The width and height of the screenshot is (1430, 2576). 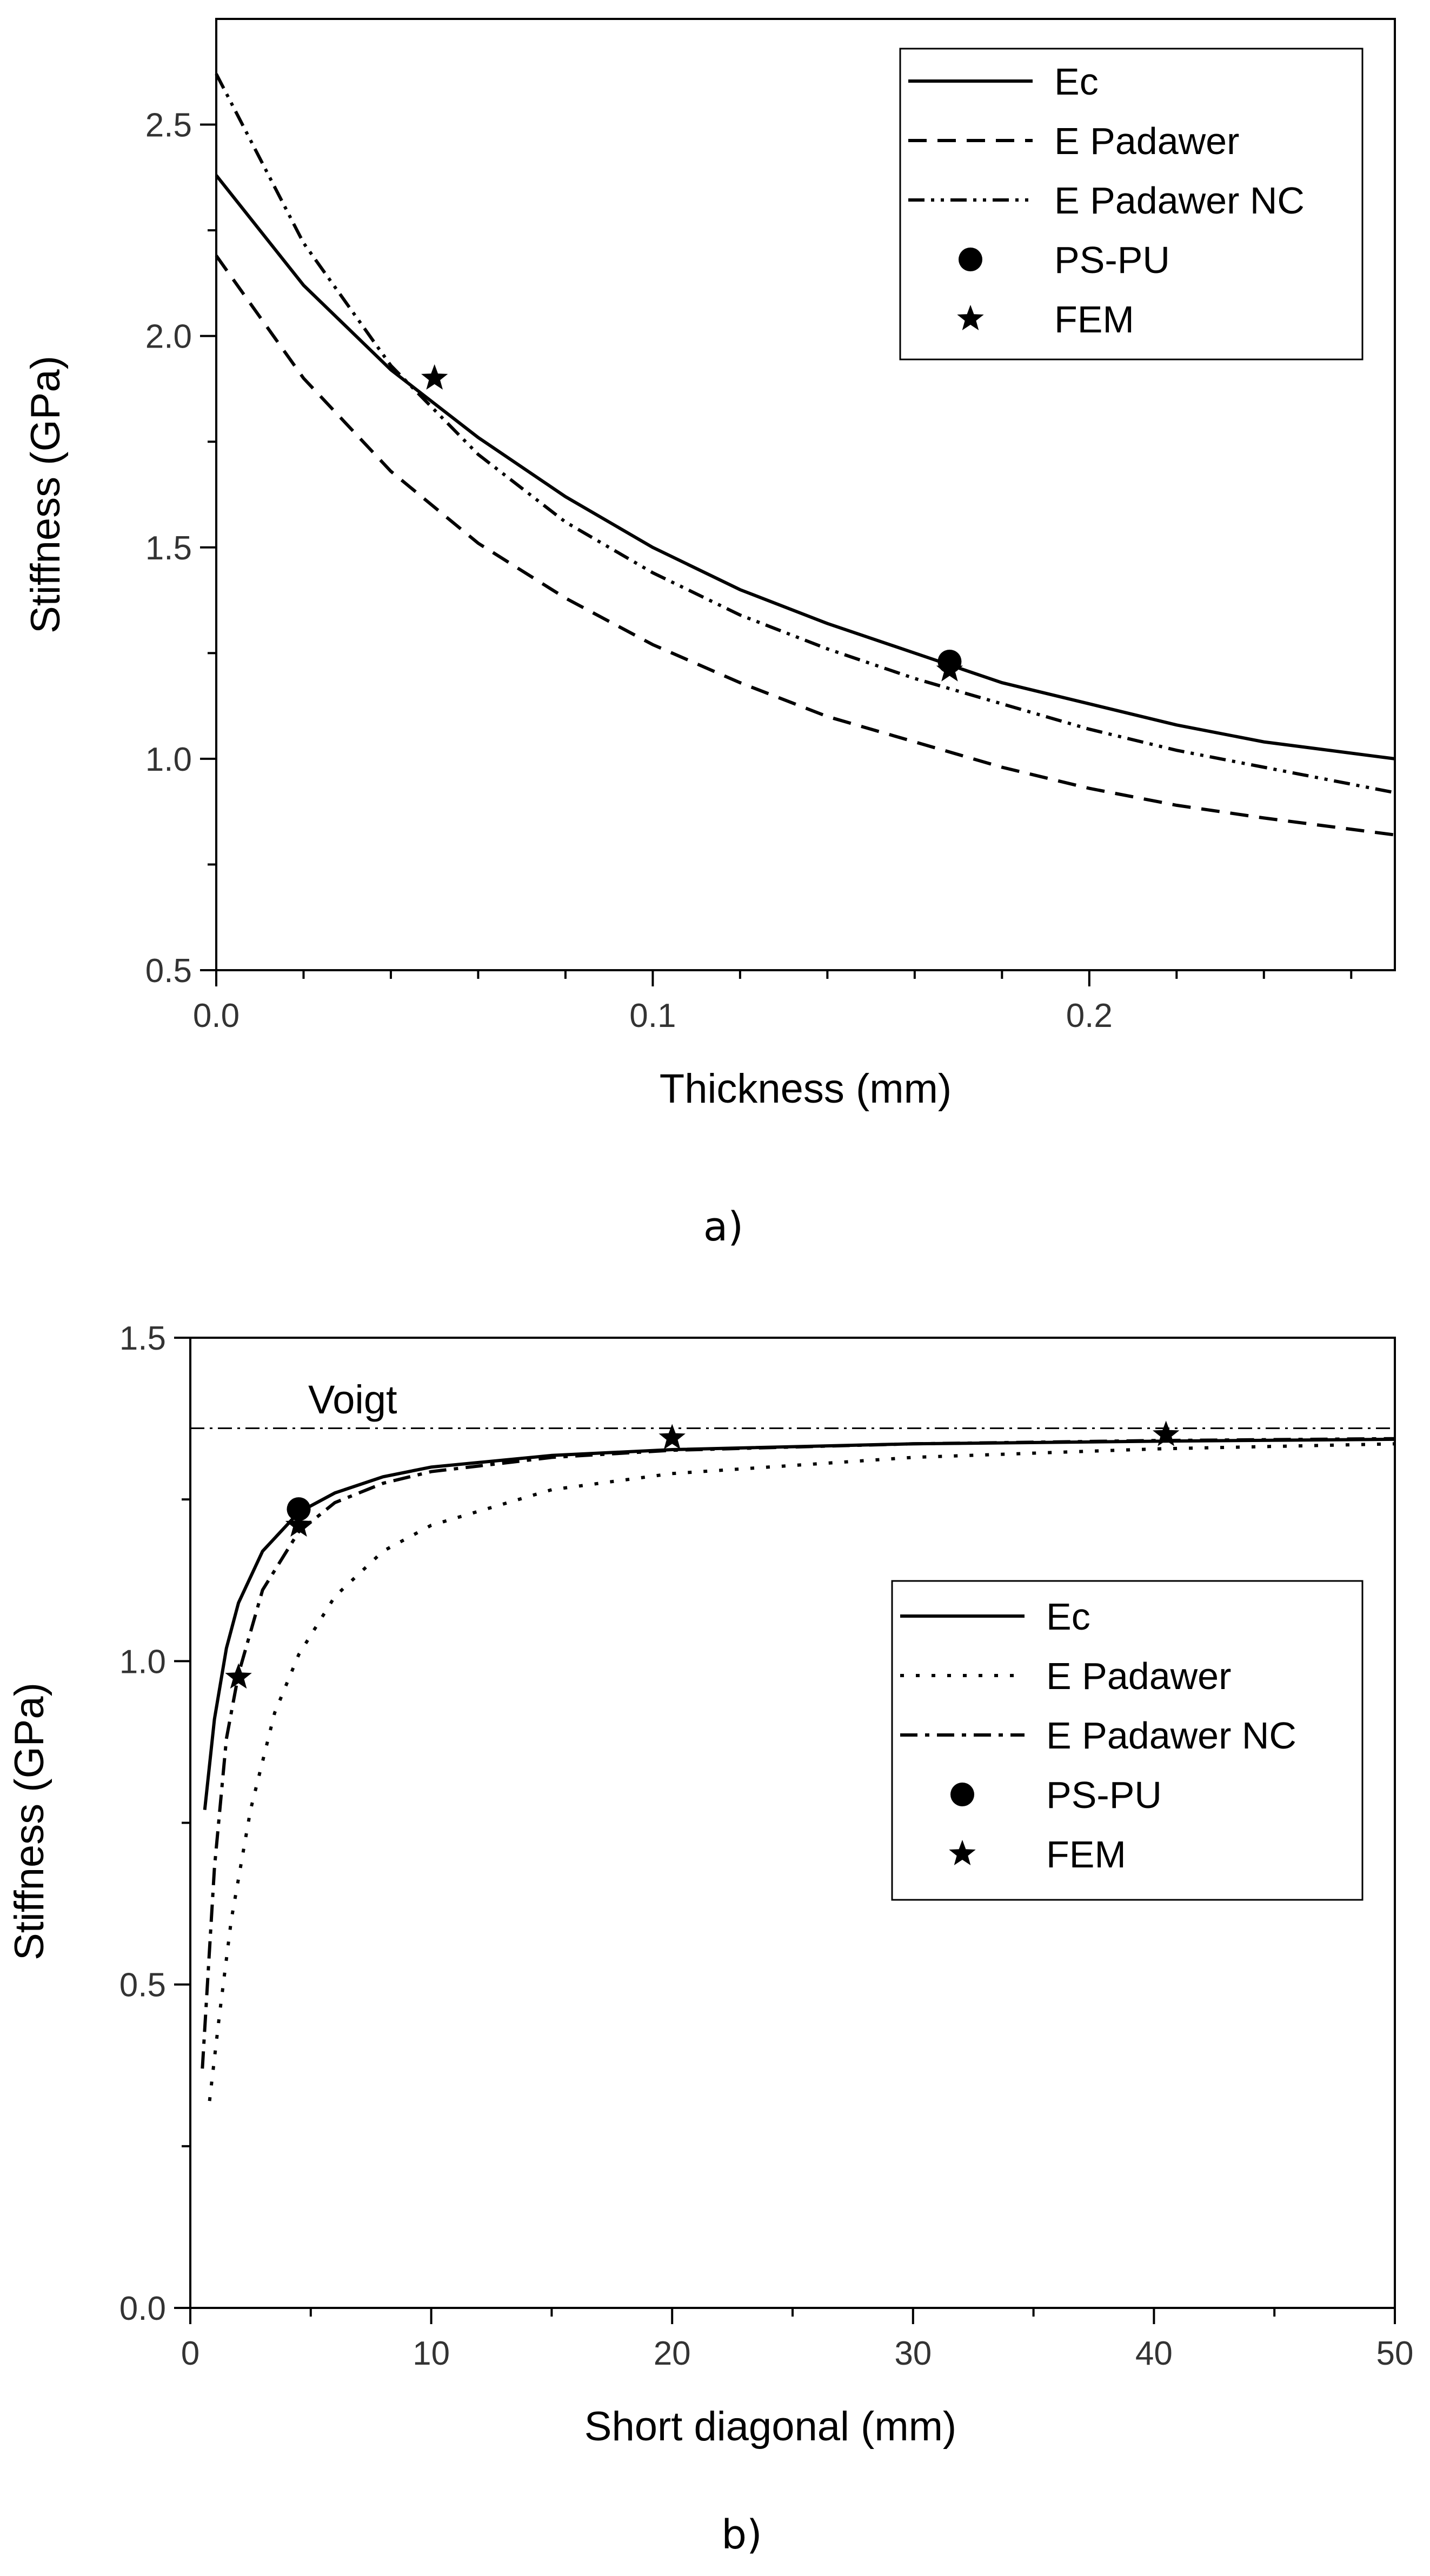 I want to click on panel-label-b: b), so click(x=741, y=2535).